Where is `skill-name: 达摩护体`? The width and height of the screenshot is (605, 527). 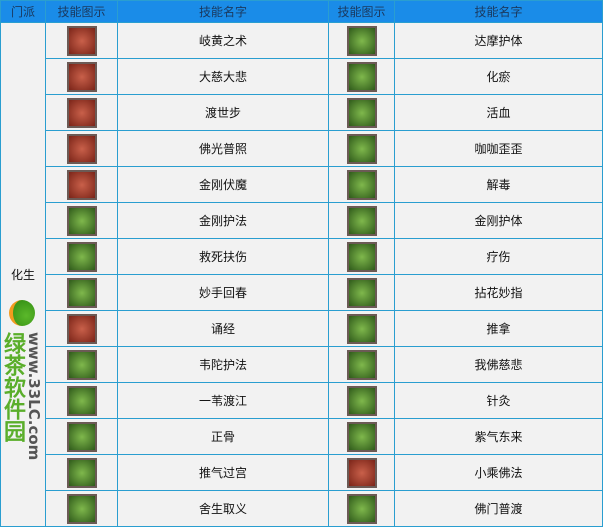 skill-name: 达摩护体 is located at coordinates (498, 40).